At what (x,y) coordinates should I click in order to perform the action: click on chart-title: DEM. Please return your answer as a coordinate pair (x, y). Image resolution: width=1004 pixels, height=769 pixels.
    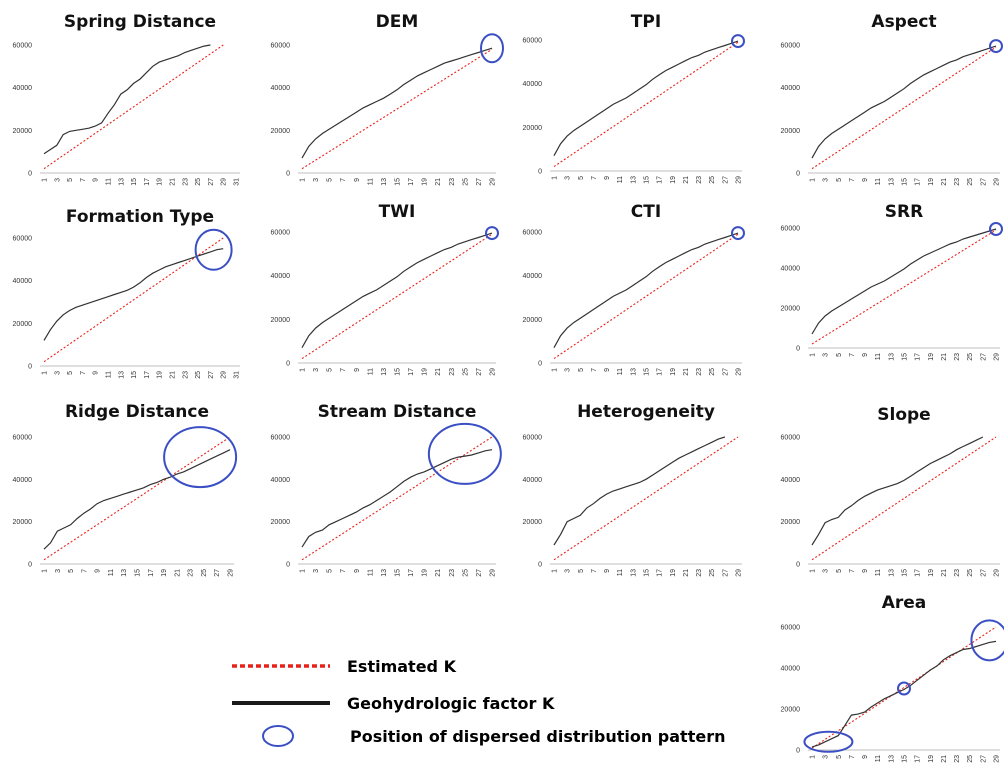
    Looking at the image, I should click on (397, 22).